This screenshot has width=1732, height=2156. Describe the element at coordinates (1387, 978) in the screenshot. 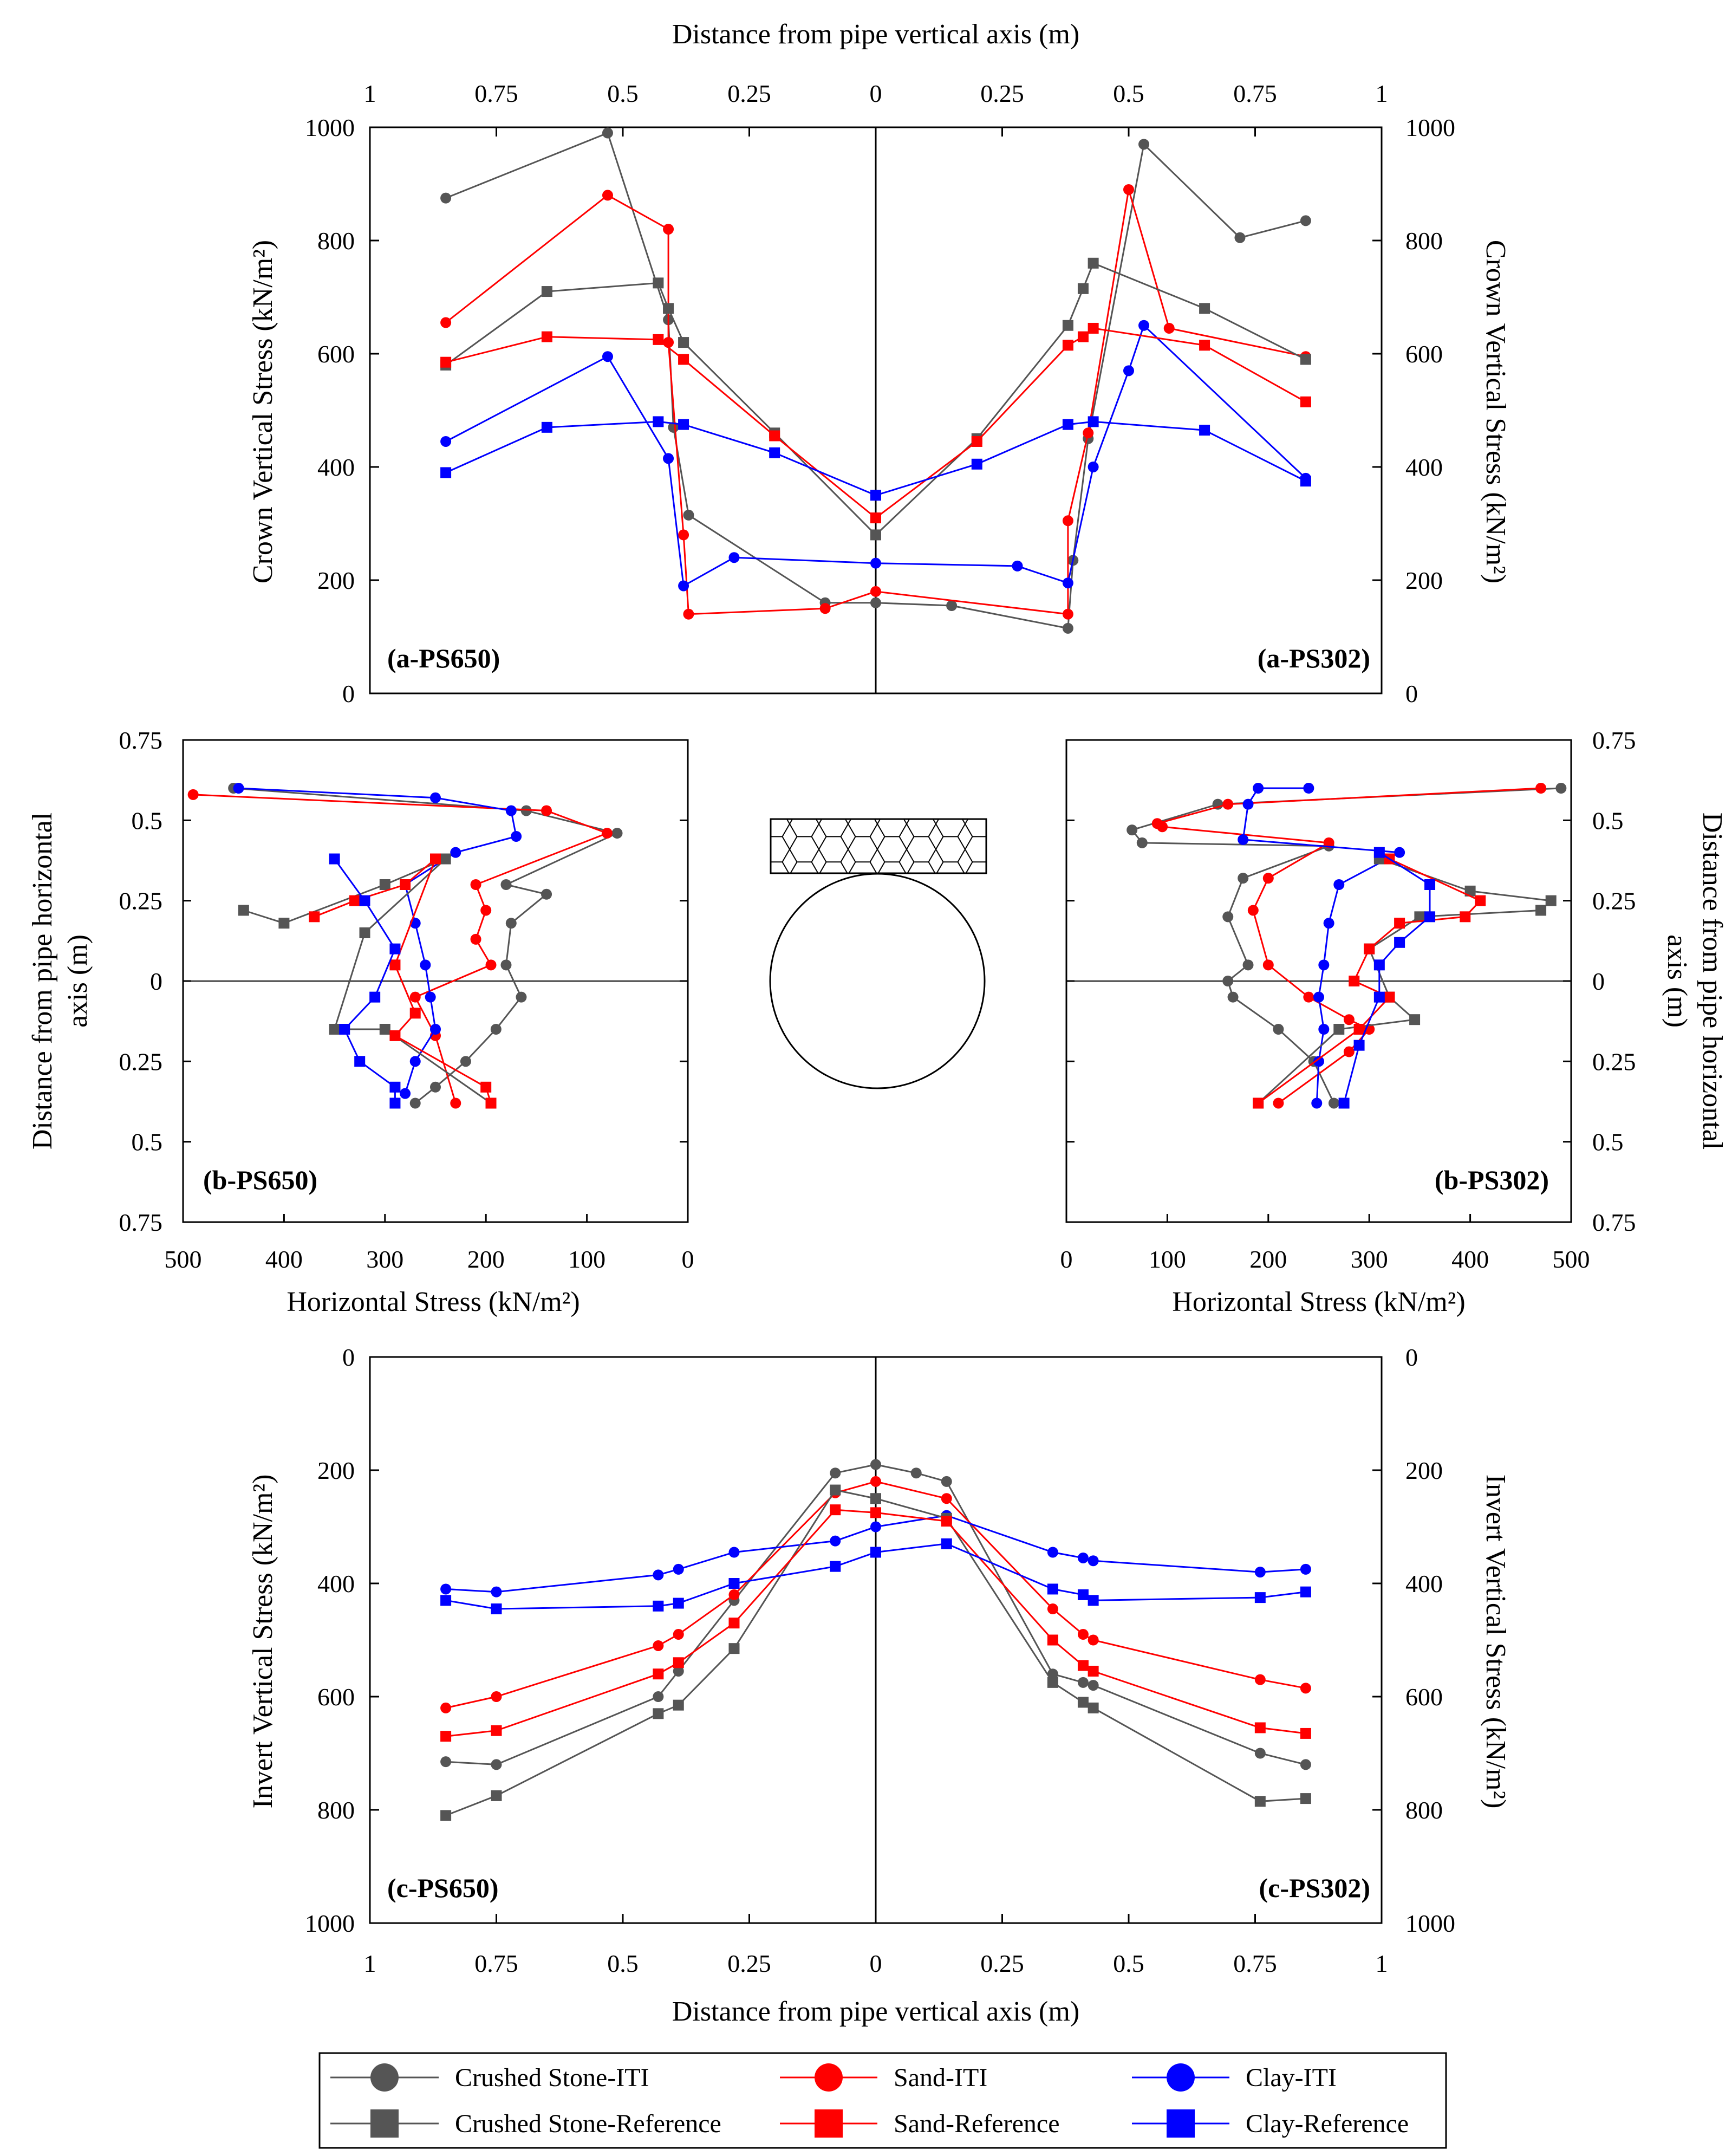

I see `horiz-right-series-clay-reference` at that location.